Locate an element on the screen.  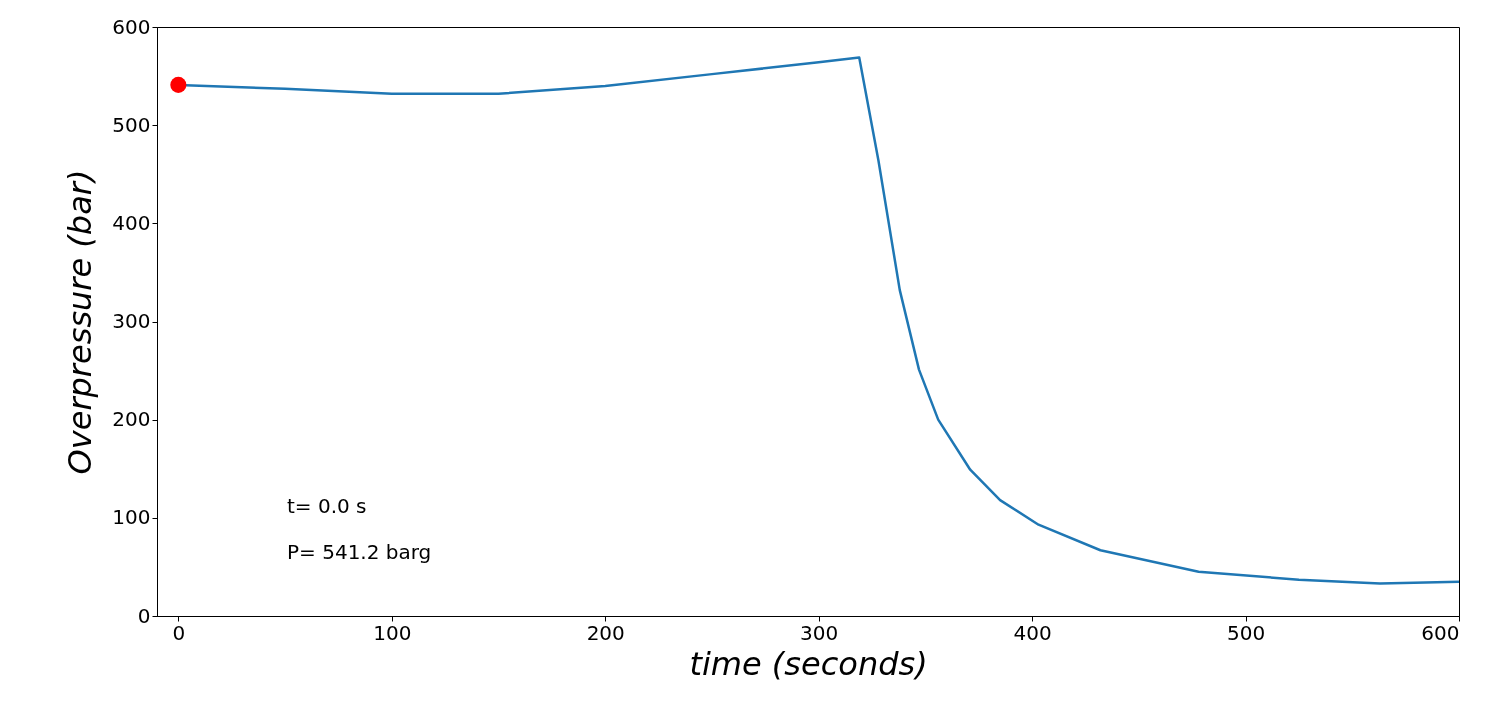
y-tick-label: 400 is located at coordinates (131, 222).